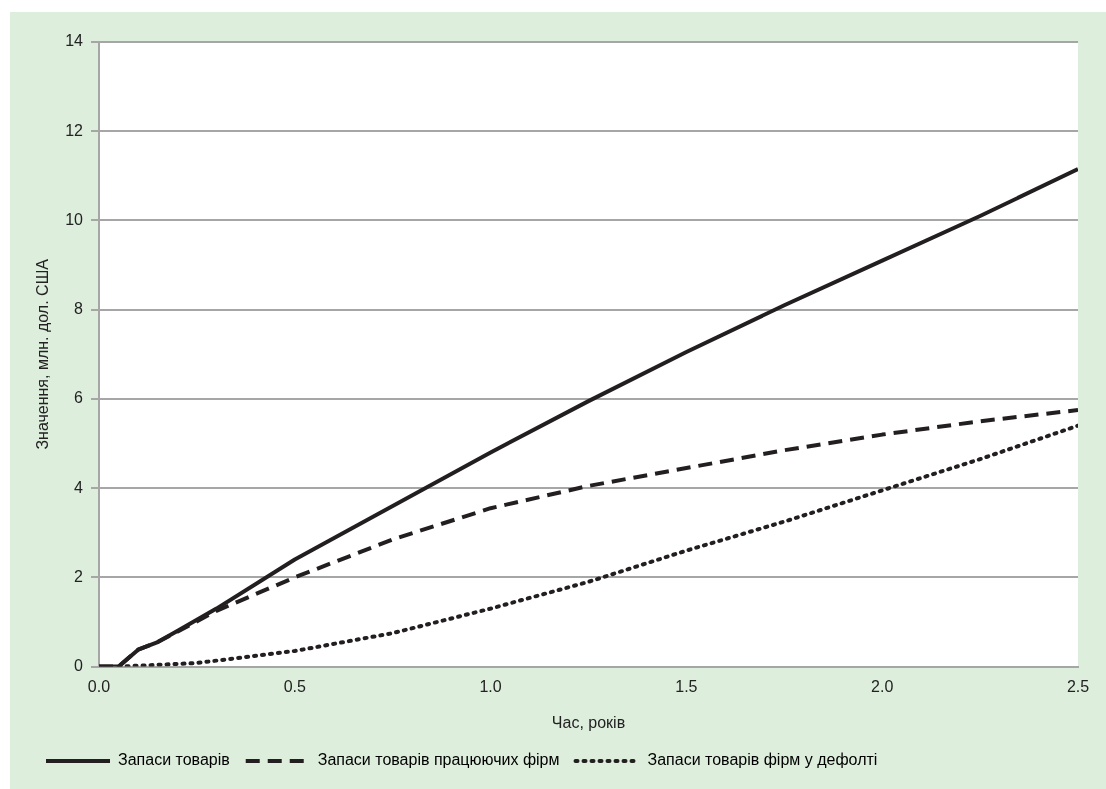  I want to click on x-tick-label: 1.5, so click(686, 686).